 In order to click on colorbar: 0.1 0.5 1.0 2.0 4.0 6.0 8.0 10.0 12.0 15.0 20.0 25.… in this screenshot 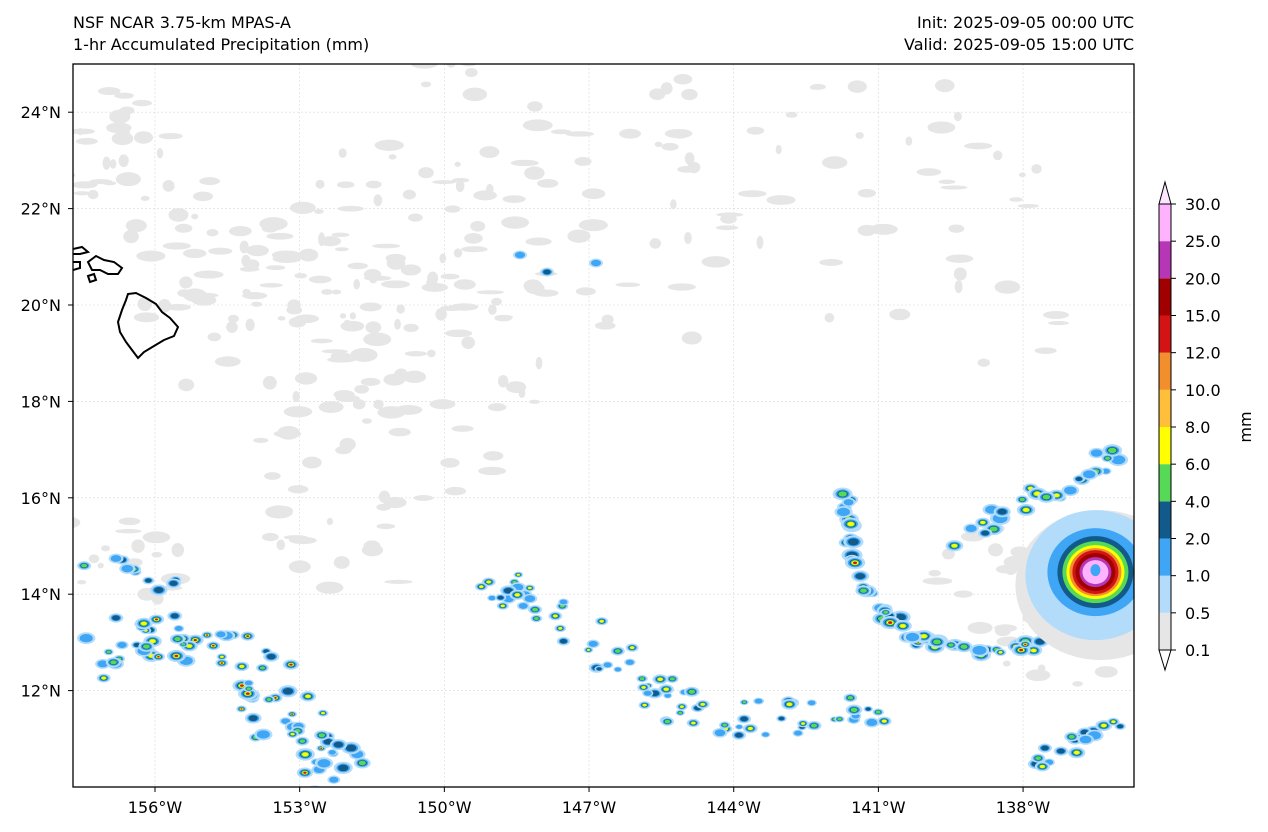, I will do `click(1206, 426)`.